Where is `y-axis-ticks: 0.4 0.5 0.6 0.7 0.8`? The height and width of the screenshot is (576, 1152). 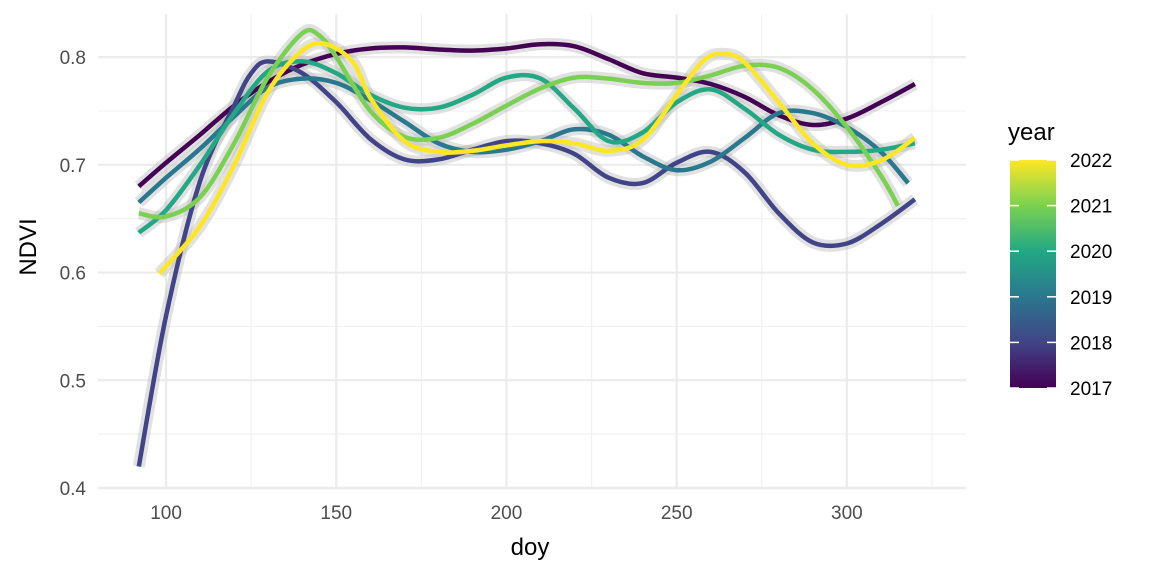 y-axis-ticks: 0.4 0.5 0.6 0.7 0.8 is located at coordinates (73, 274).